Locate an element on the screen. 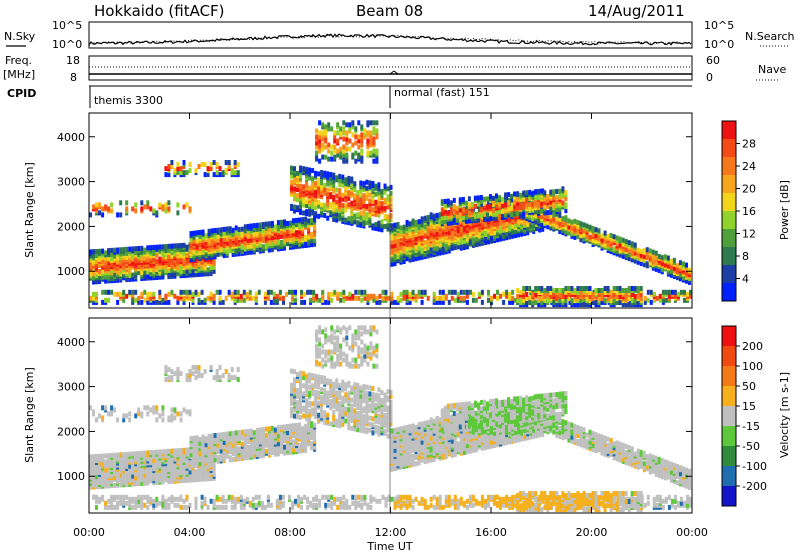 The image size is (800, 554). colorbar-swatch is located at coordinates (729, 274).